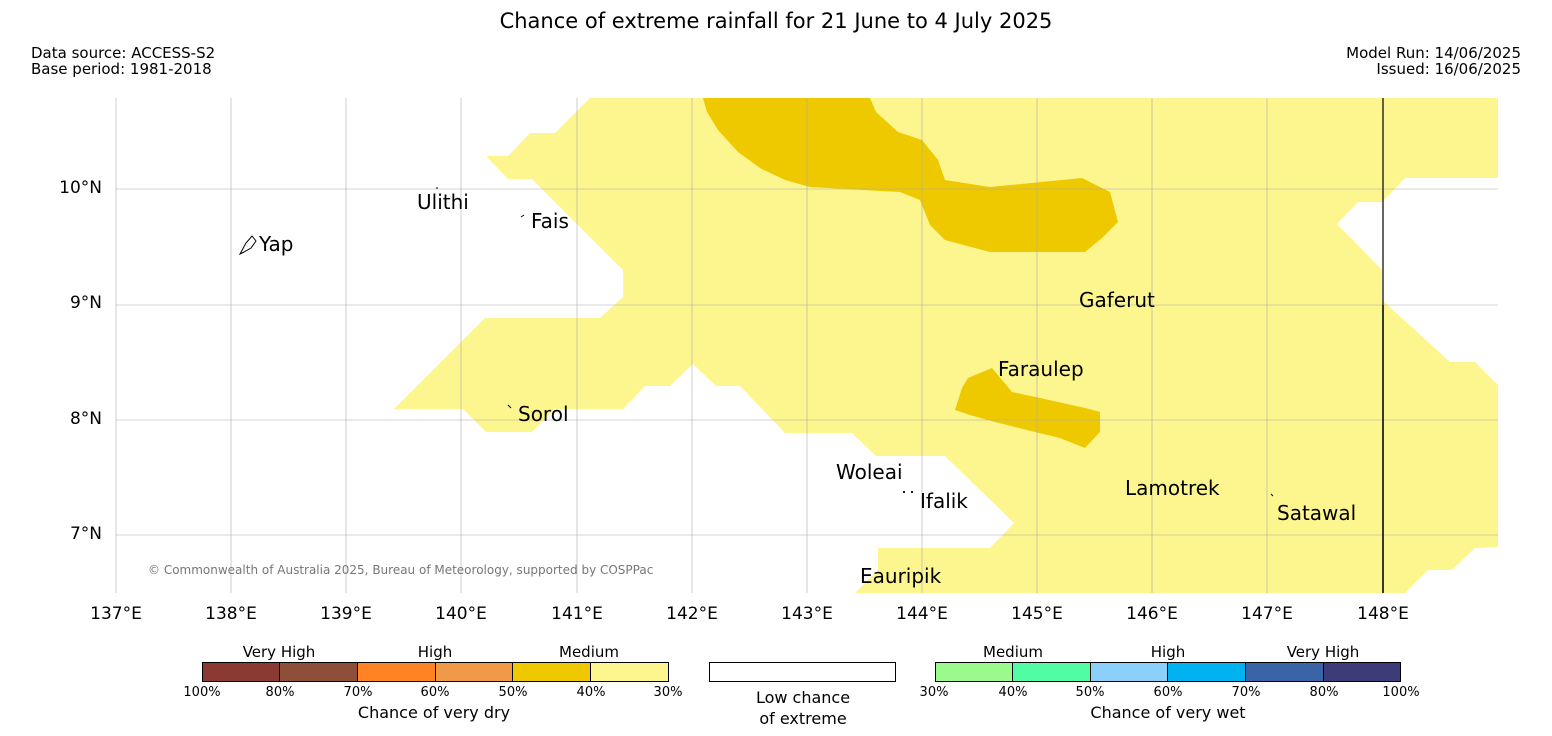 The image size is (1552, 736). I want to click on base-period: Base period: 1981-2018, so click(121, 69).